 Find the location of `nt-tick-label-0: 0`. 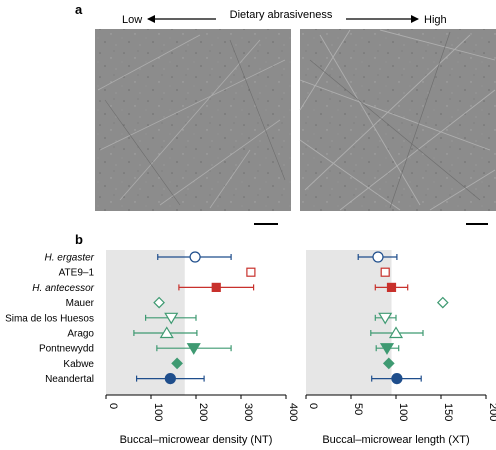

nt-tick-label-0: 0 is located at coordinates (113, 406).